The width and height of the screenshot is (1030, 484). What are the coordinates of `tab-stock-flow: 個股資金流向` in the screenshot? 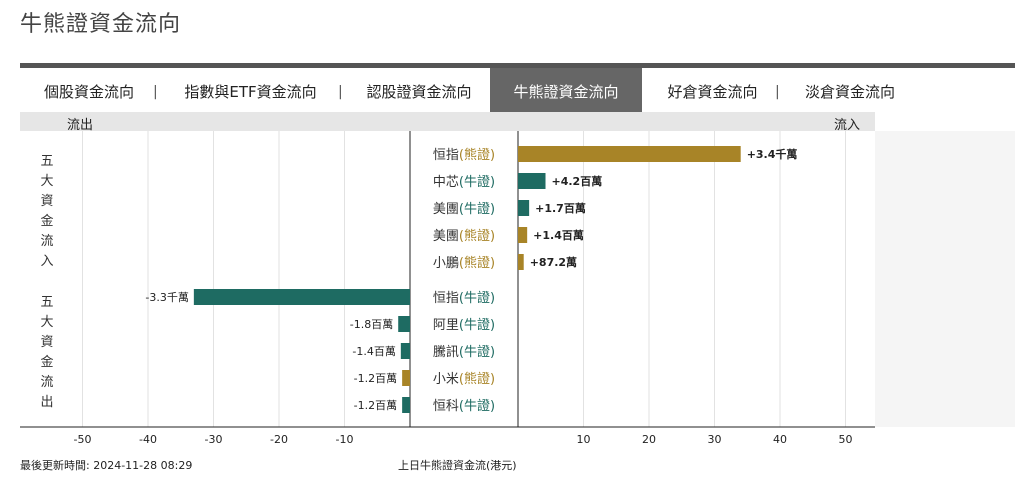 It's located at (88, 92).